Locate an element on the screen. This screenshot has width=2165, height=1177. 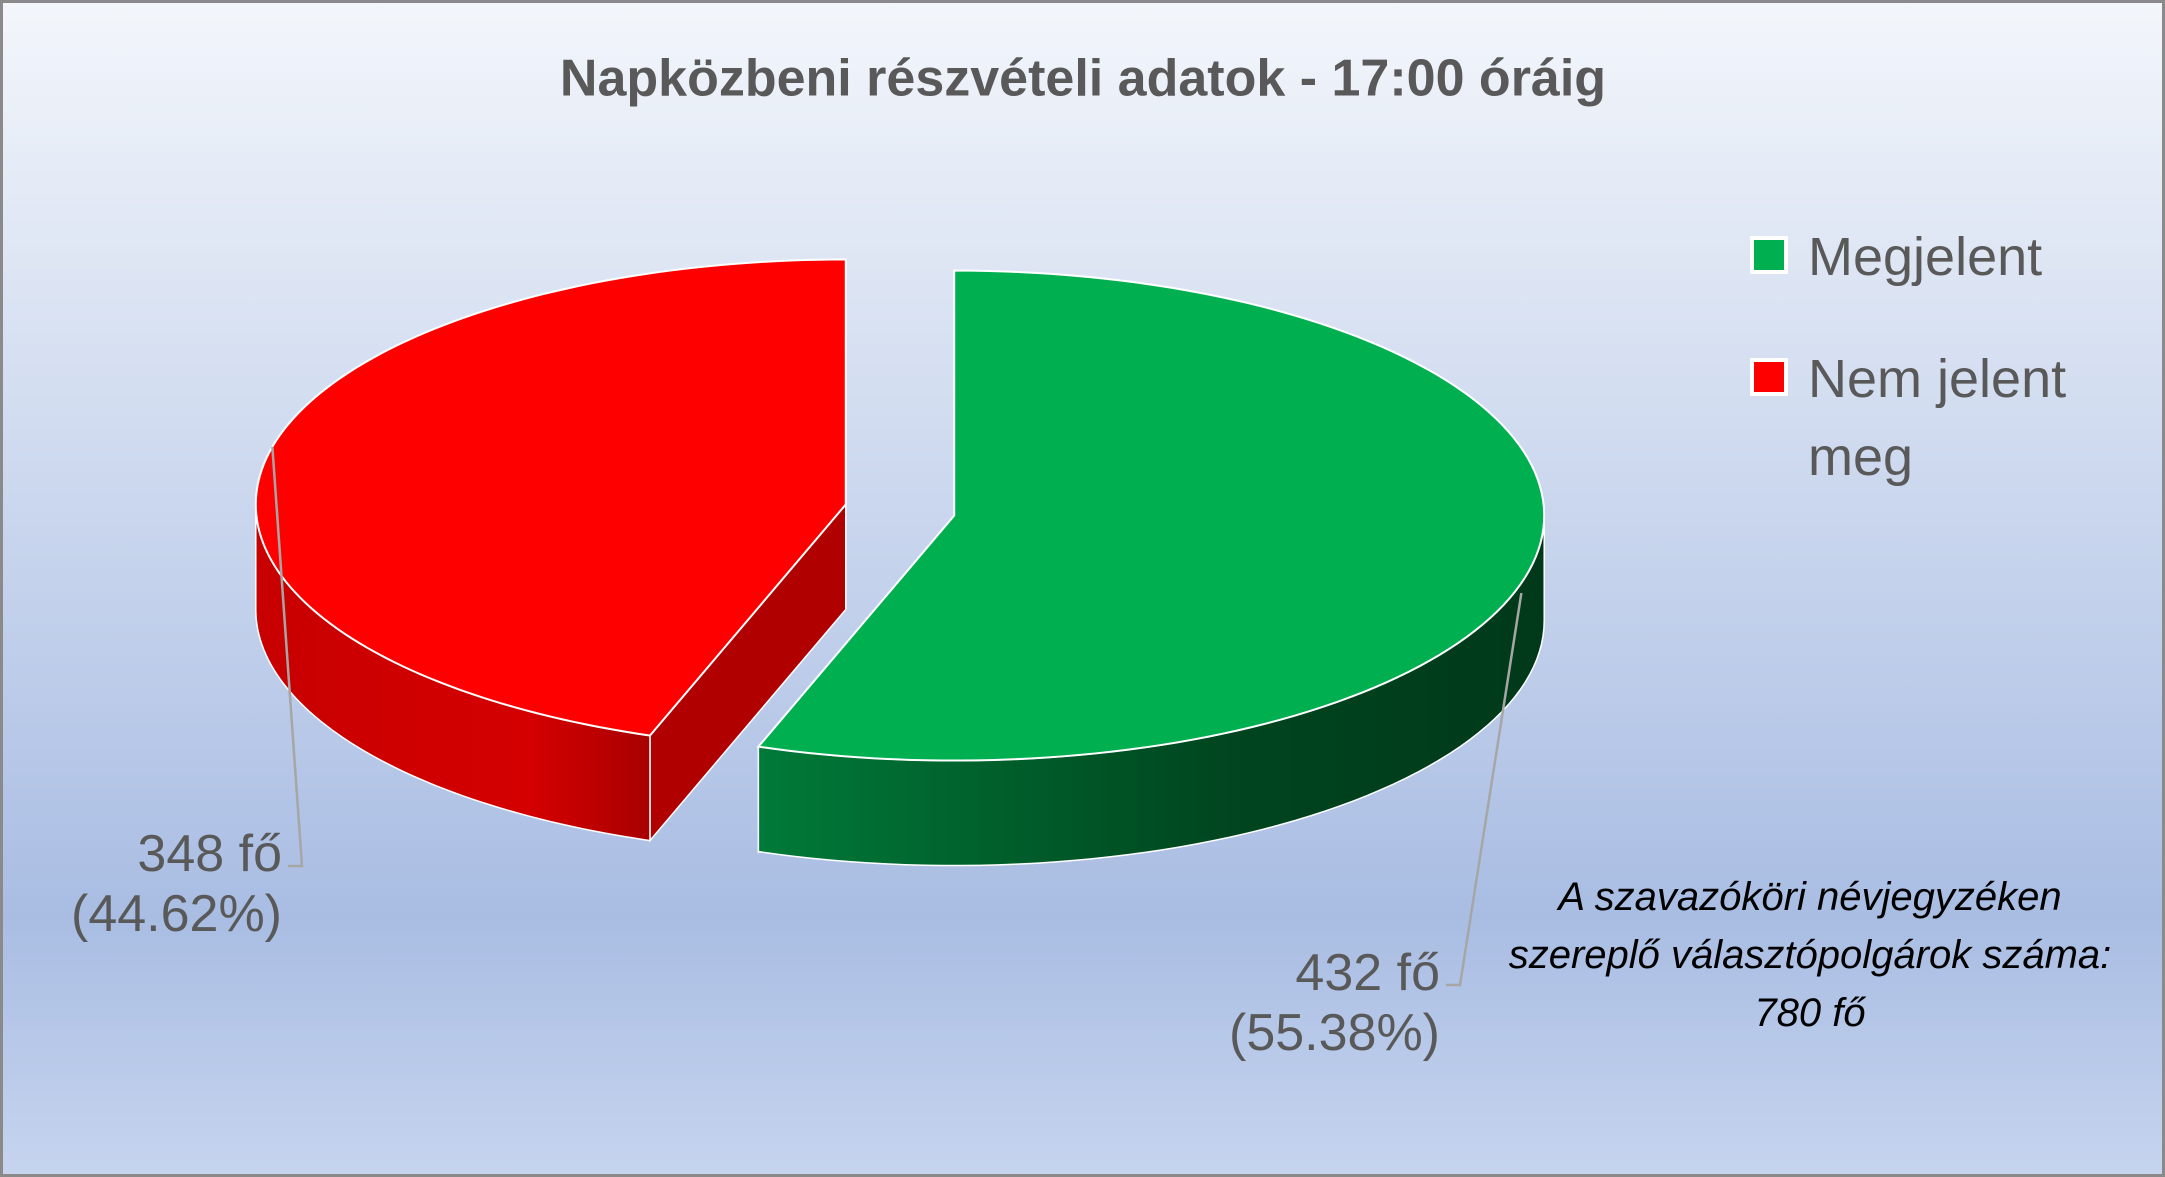
legend-label: Nem jelent meg is located at coordinates (1937, 418).